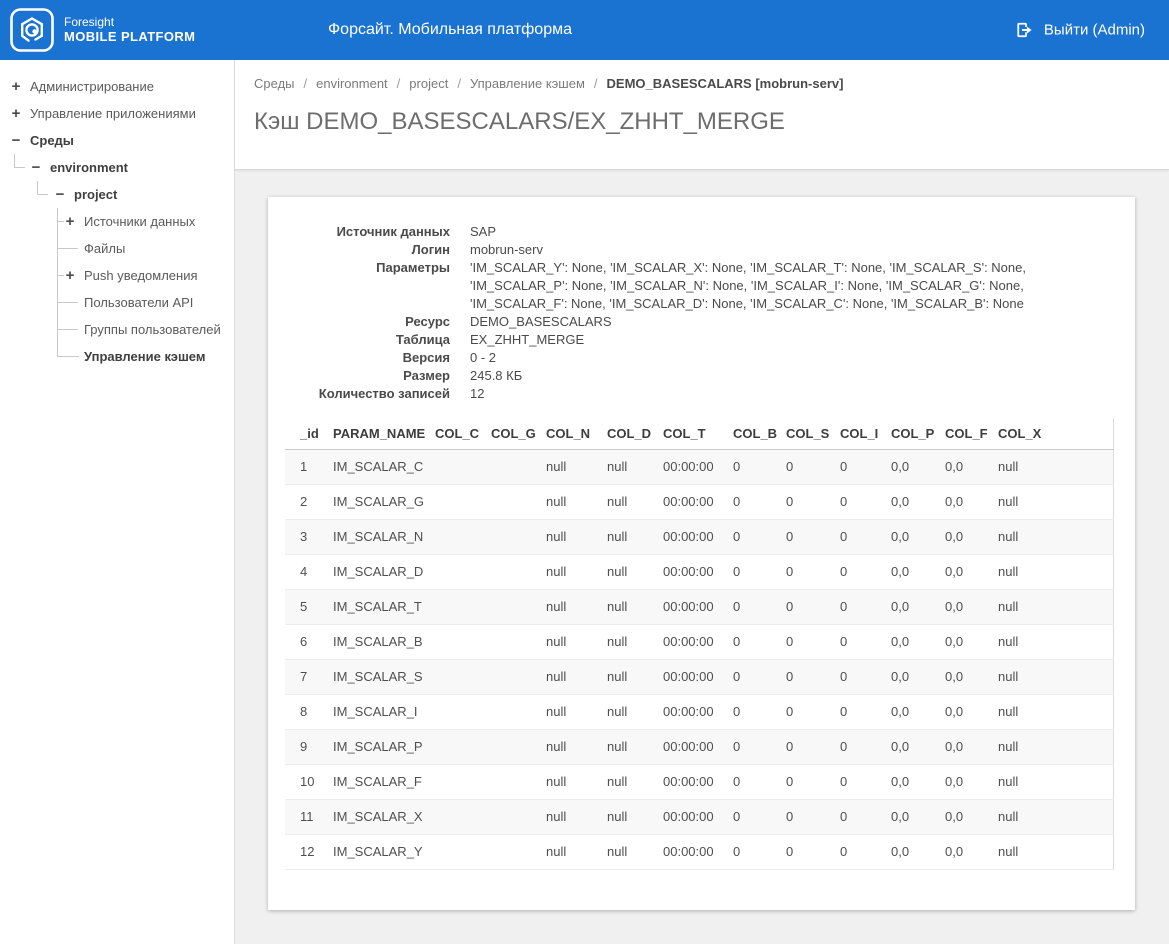 This screenshot has height=944, width=1169. I want to click on sidebar-item-label: Группы пользователей, so click(152, 329).